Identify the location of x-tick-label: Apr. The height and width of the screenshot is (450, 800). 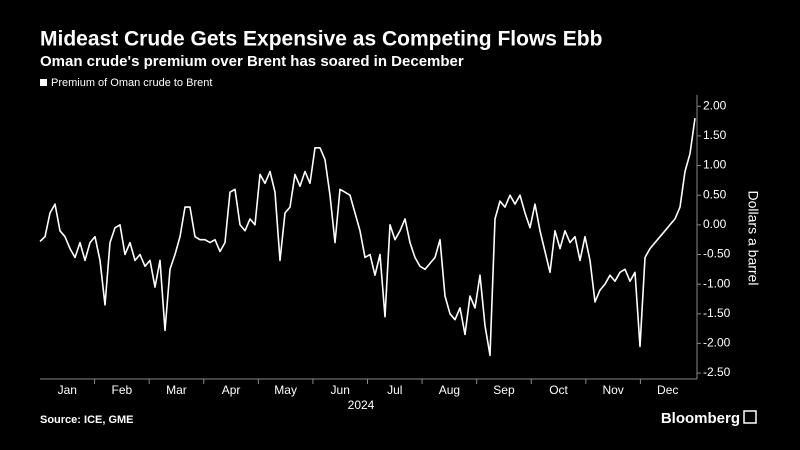
(231, 390).